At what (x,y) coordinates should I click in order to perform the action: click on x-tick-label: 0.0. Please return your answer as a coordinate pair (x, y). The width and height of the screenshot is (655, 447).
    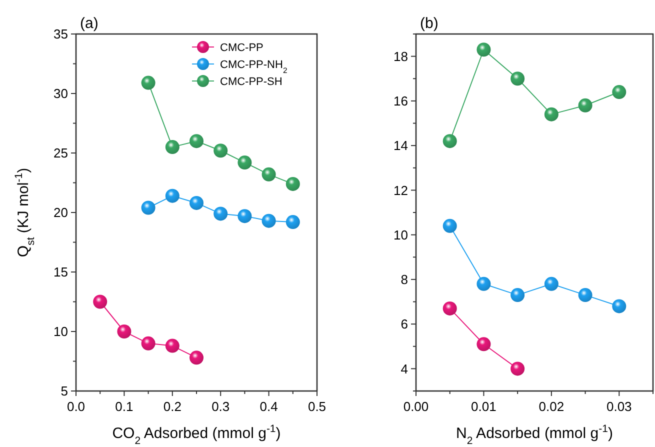
    Looking at the image, I should click on (76, 406).